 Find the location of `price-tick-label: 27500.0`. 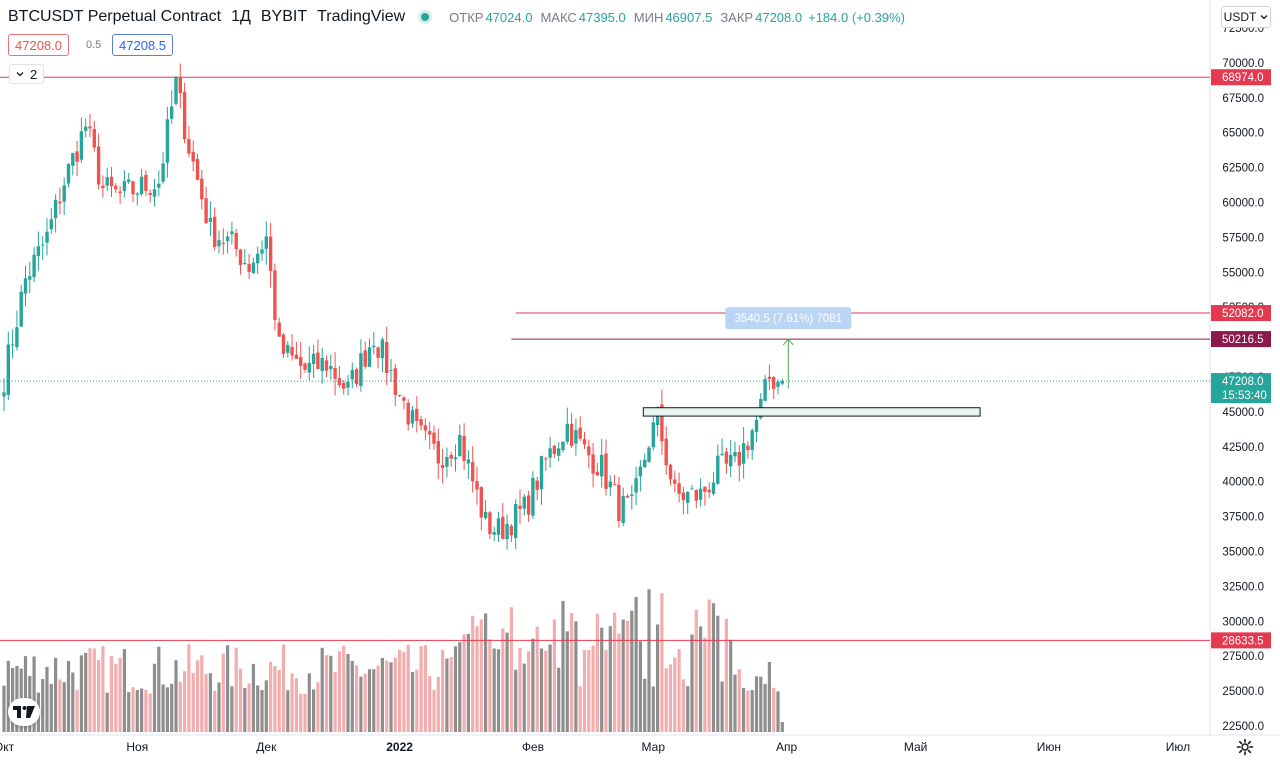

price-tick-label: 27500.0 is located at coordinates (1243, 657).